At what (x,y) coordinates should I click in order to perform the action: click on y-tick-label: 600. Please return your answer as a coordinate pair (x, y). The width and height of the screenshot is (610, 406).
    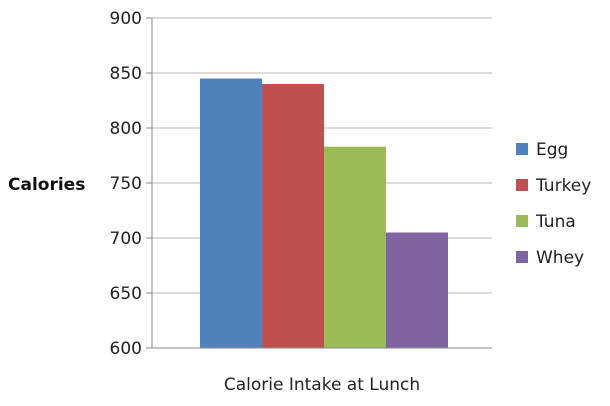
    Looking at the image, I should click on (126, 349).